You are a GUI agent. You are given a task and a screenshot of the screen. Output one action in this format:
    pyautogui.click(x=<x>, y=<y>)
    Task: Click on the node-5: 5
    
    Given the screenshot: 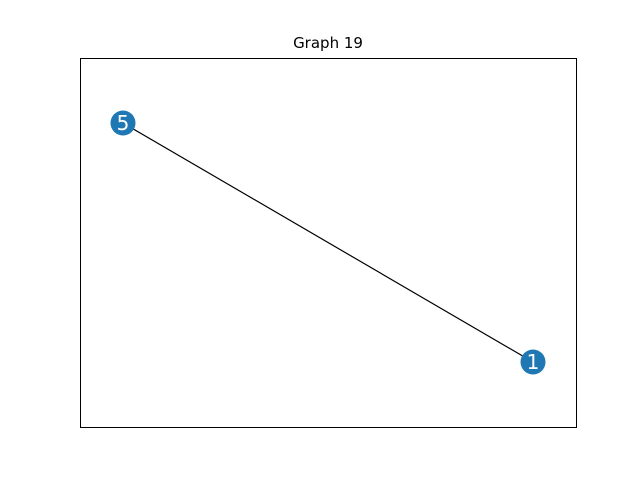 What is the action you would take?
    pyautogui.click(x=123, y=123)
    